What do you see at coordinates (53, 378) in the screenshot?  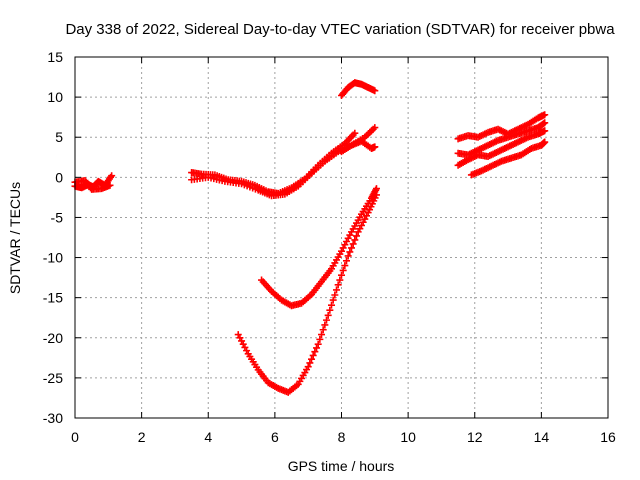 I see `y-tick-label: -25` at bounding box center [53, 378].